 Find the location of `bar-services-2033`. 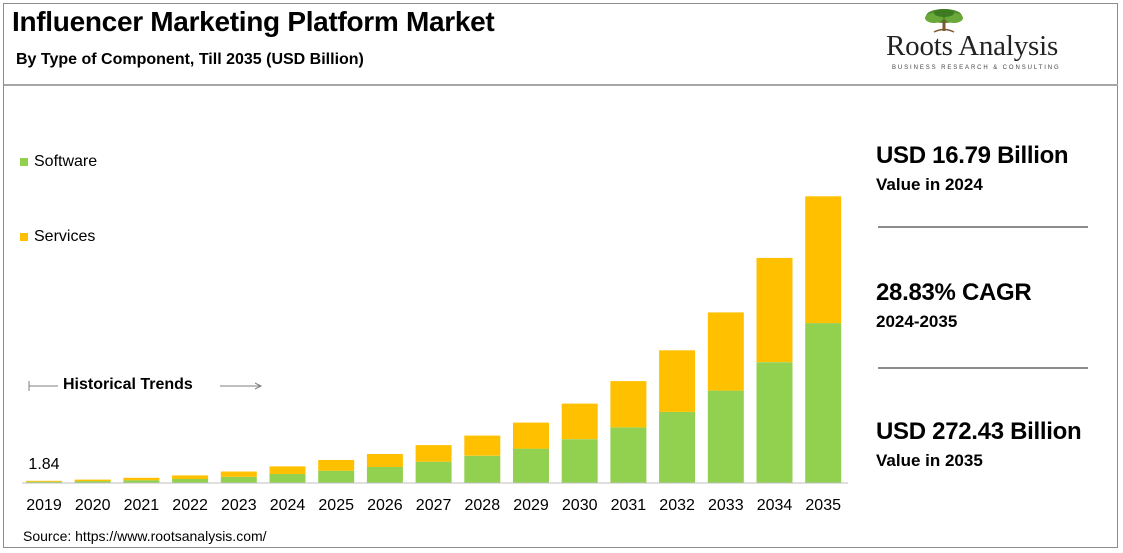

bar-services-2033 is located at coordinates (725, 351).